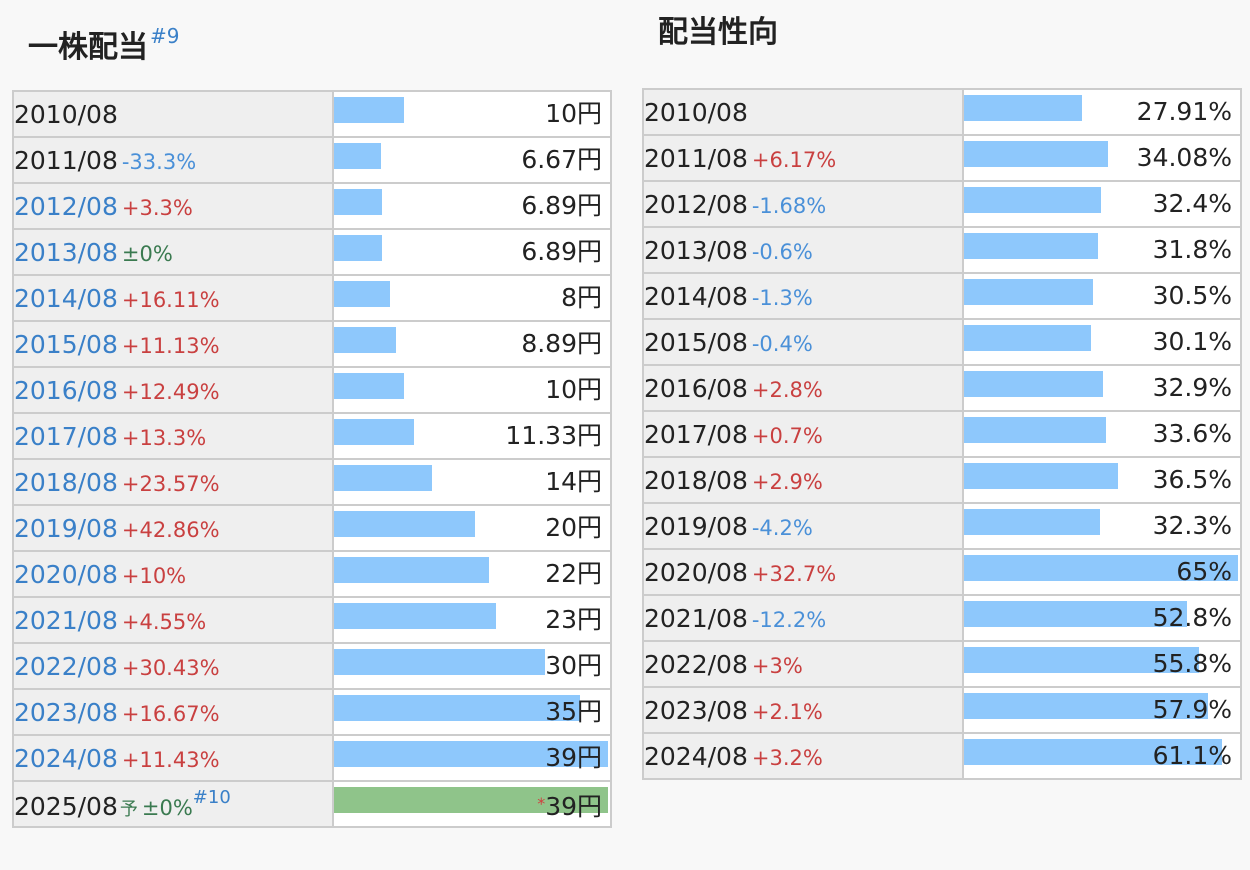  Describe the element at coordinates (66, 482) in the screenshot. I see `dividend-date: 2018/08` at that location.